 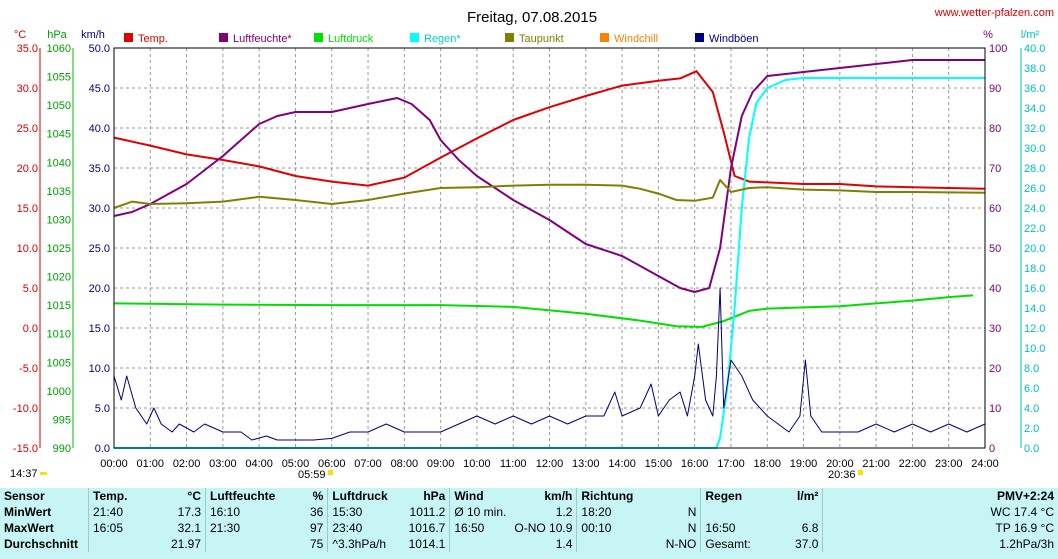 What do you see at coordinates (362, 528) in the screenshot?
I see `cell-press-time: 23:40` at bounding box center [362, 528].